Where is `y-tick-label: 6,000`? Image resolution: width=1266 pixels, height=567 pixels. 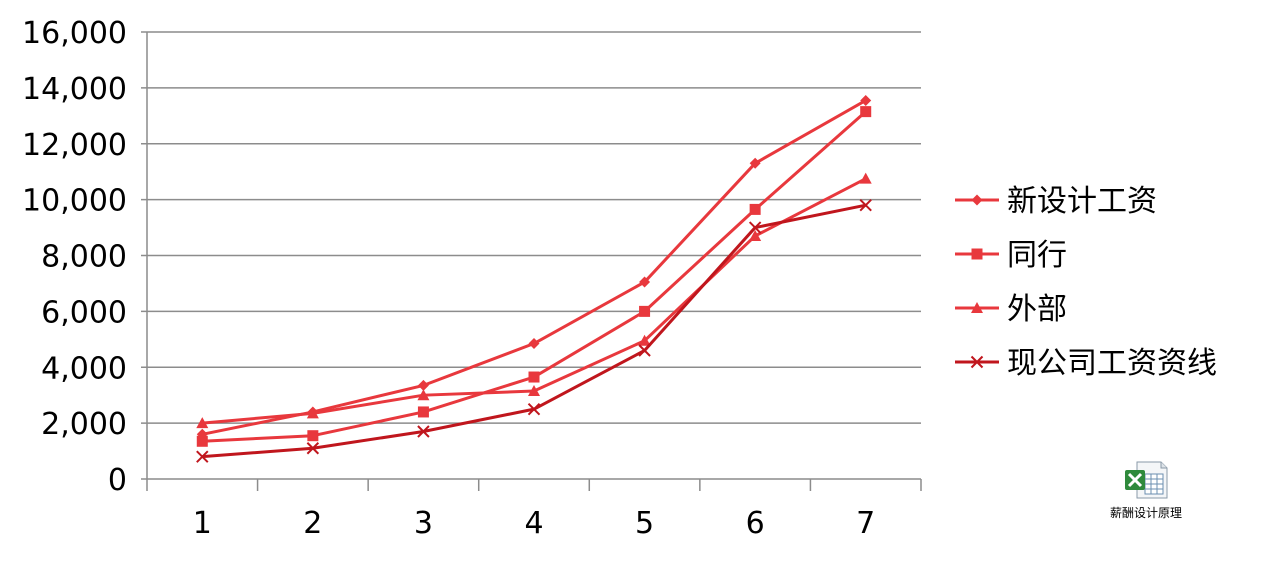
y-tick-label: 6,000 is located at coordinates (84, 312).